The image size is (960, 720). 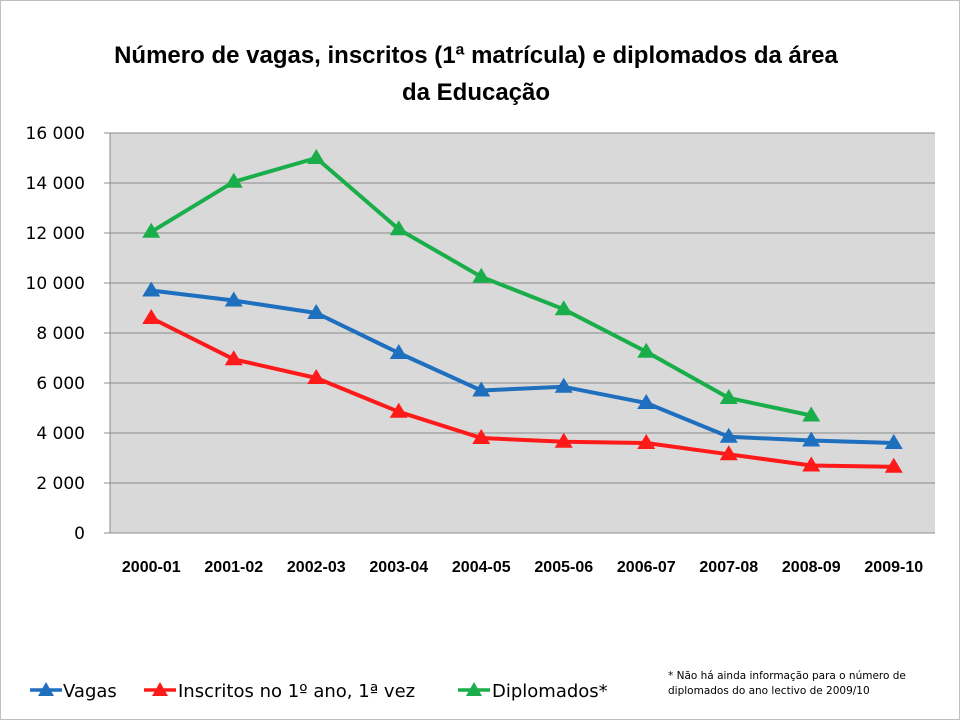 I want to click on x-tick-label: 2003-04, so click(x=398, y=567).